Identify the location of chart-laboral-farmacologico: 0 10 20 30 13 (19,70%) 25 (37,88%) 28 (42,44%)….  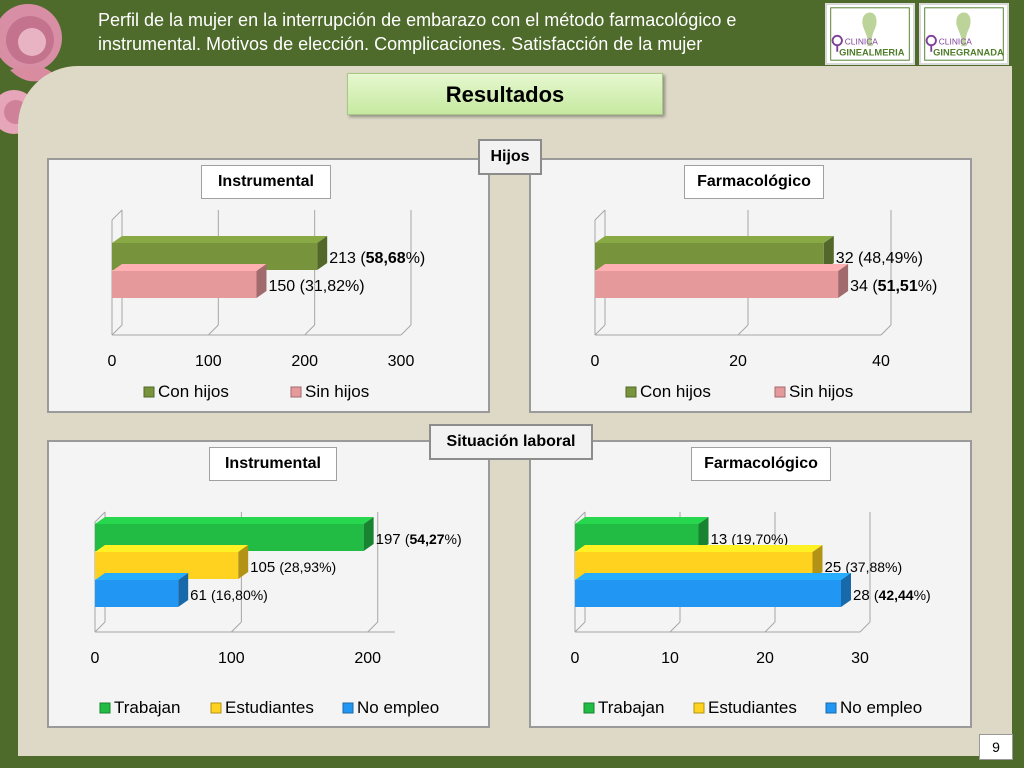
(751, 614).